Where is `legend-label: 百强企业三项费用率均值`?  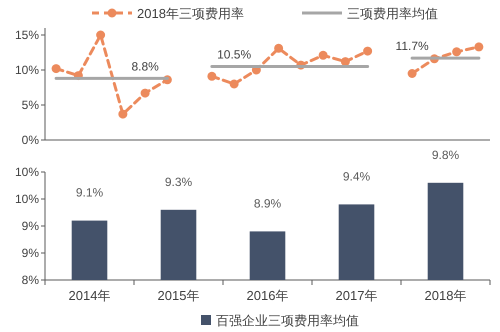
legend-label: 百强企业三项费用率均值 is located at coordinates (287, 320).